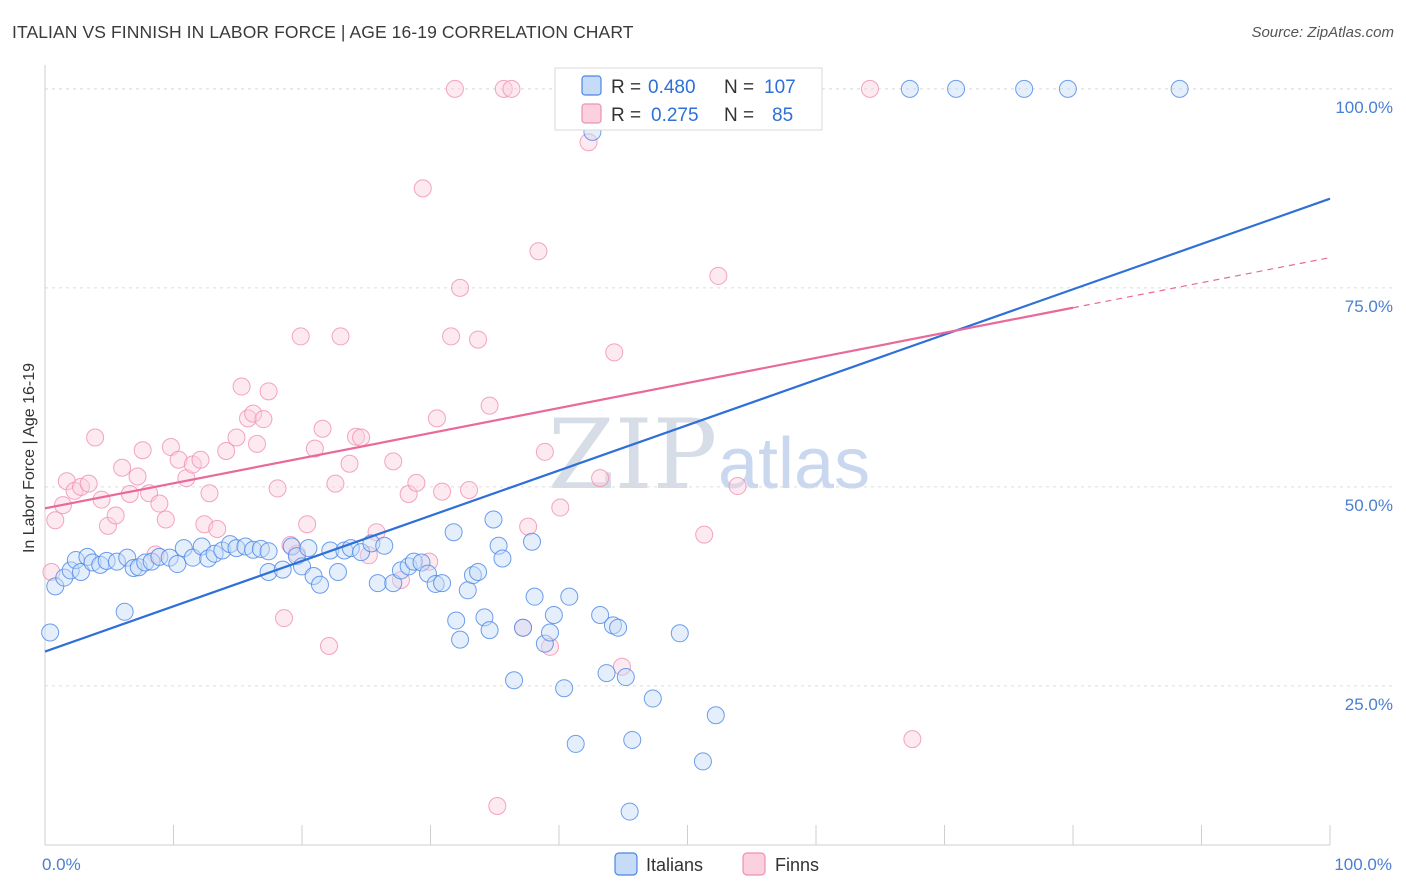  What do you see at coordinates (672, 87) in the screenshot?
I see `italians-r-value: 0.480` at bounding box center [672, 87].